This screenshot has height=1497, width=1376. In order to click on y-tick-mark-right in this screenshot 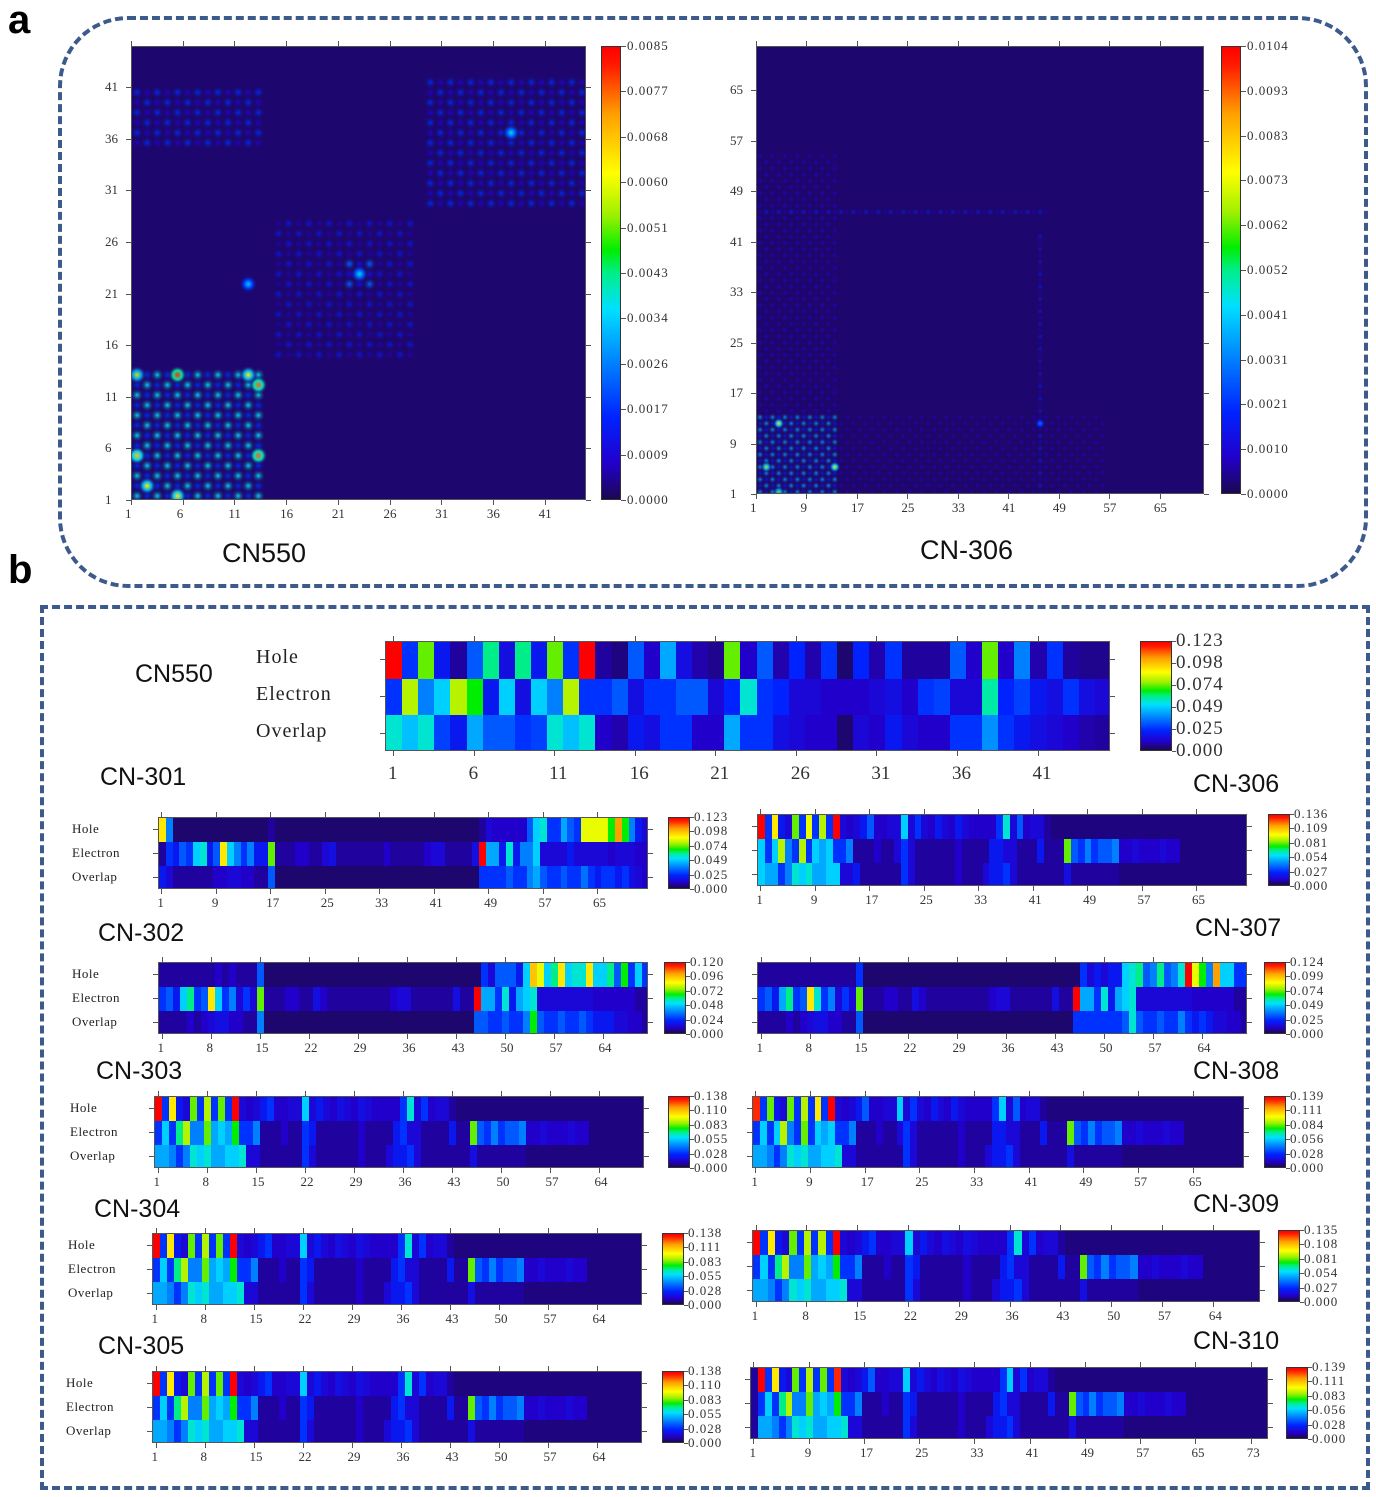, I will do `click(1270, 1427)`.